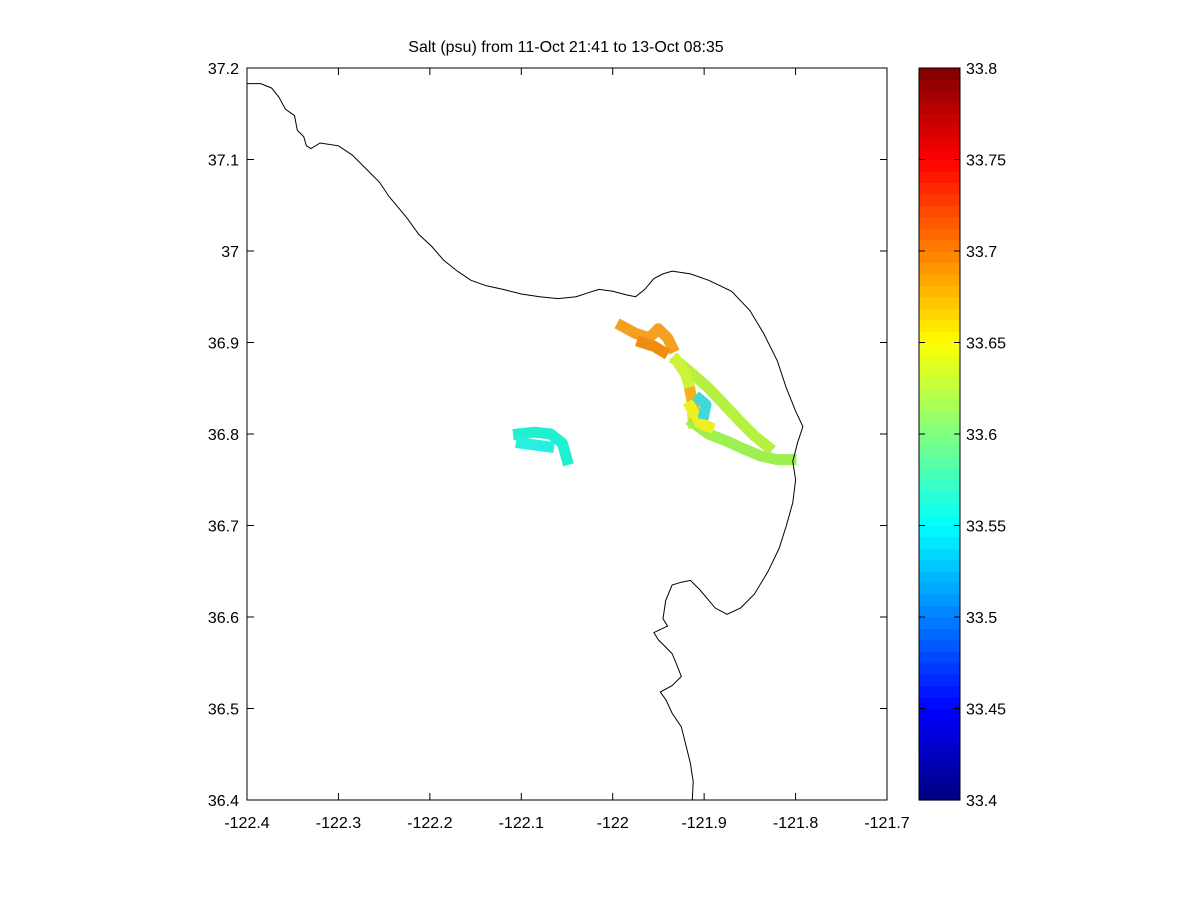  Describe the element at coordinates (981, 435) in the screenshot. I see `colorbar-tick-label: 33.6` at that location.